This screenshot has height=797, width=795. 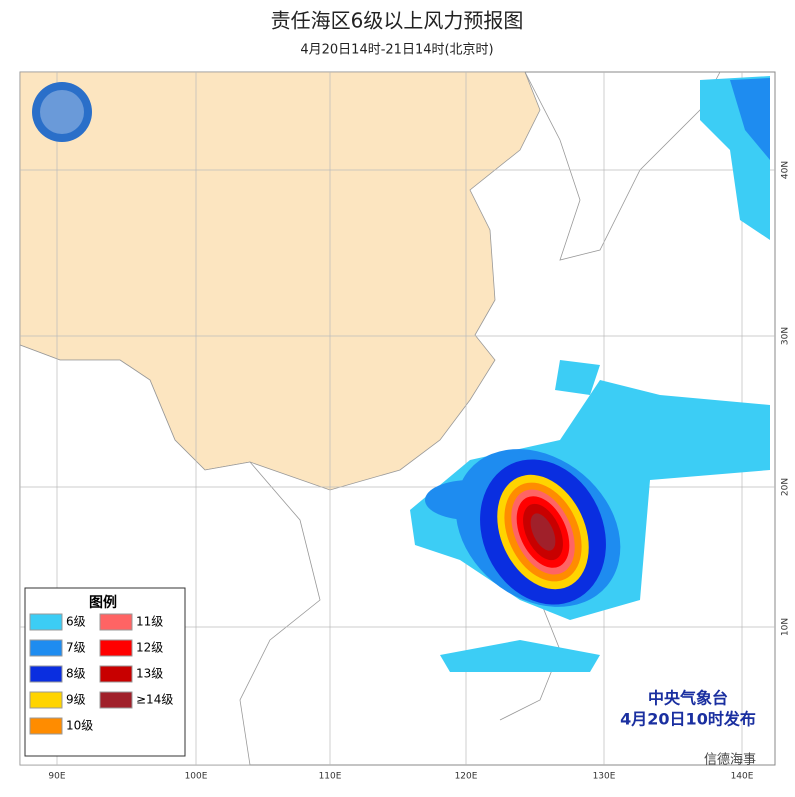 I want to click on legend: 图例 6级 7级 8级 9级 10级 11级 12级 13级 ≥14级, so click(x=105, y=672).